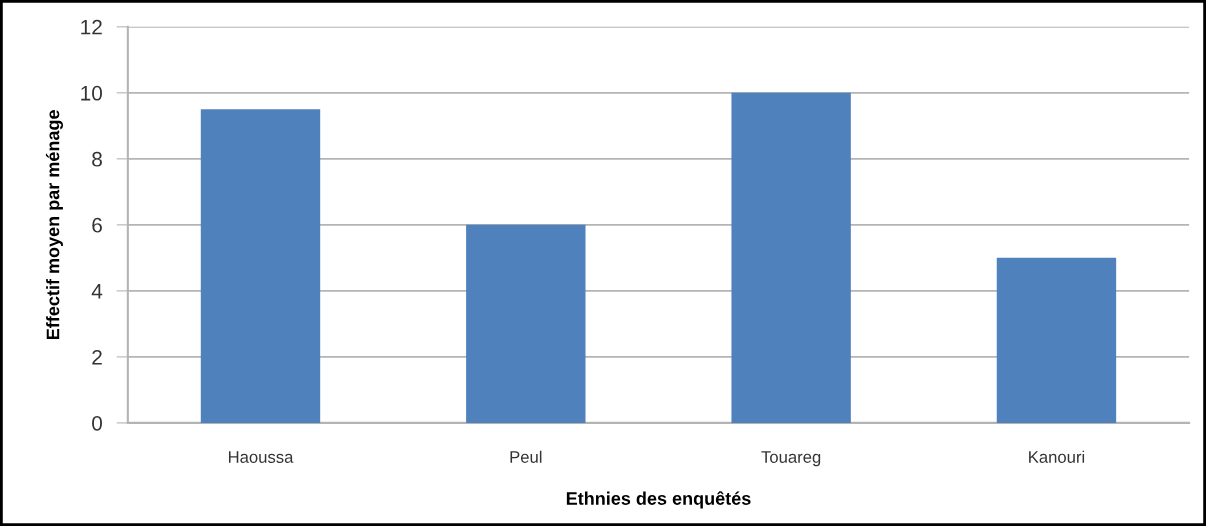 The image size is (1206, 526). What do you see at coordinates (1057, 456) in the screenshot?
I see `x-tick-label: Kanouri` at bounding box center [1057, 456].